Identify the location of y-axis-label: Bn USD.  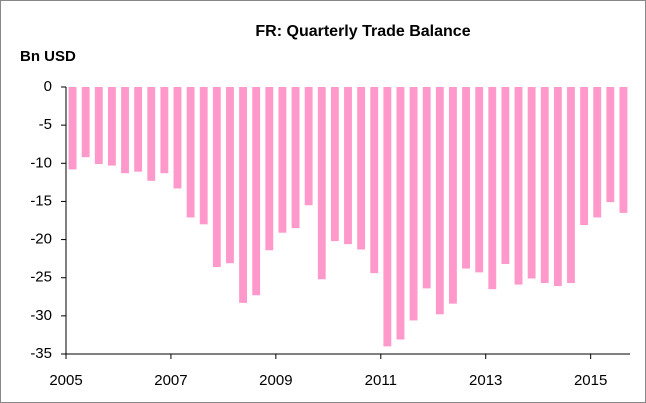
(48, 56).